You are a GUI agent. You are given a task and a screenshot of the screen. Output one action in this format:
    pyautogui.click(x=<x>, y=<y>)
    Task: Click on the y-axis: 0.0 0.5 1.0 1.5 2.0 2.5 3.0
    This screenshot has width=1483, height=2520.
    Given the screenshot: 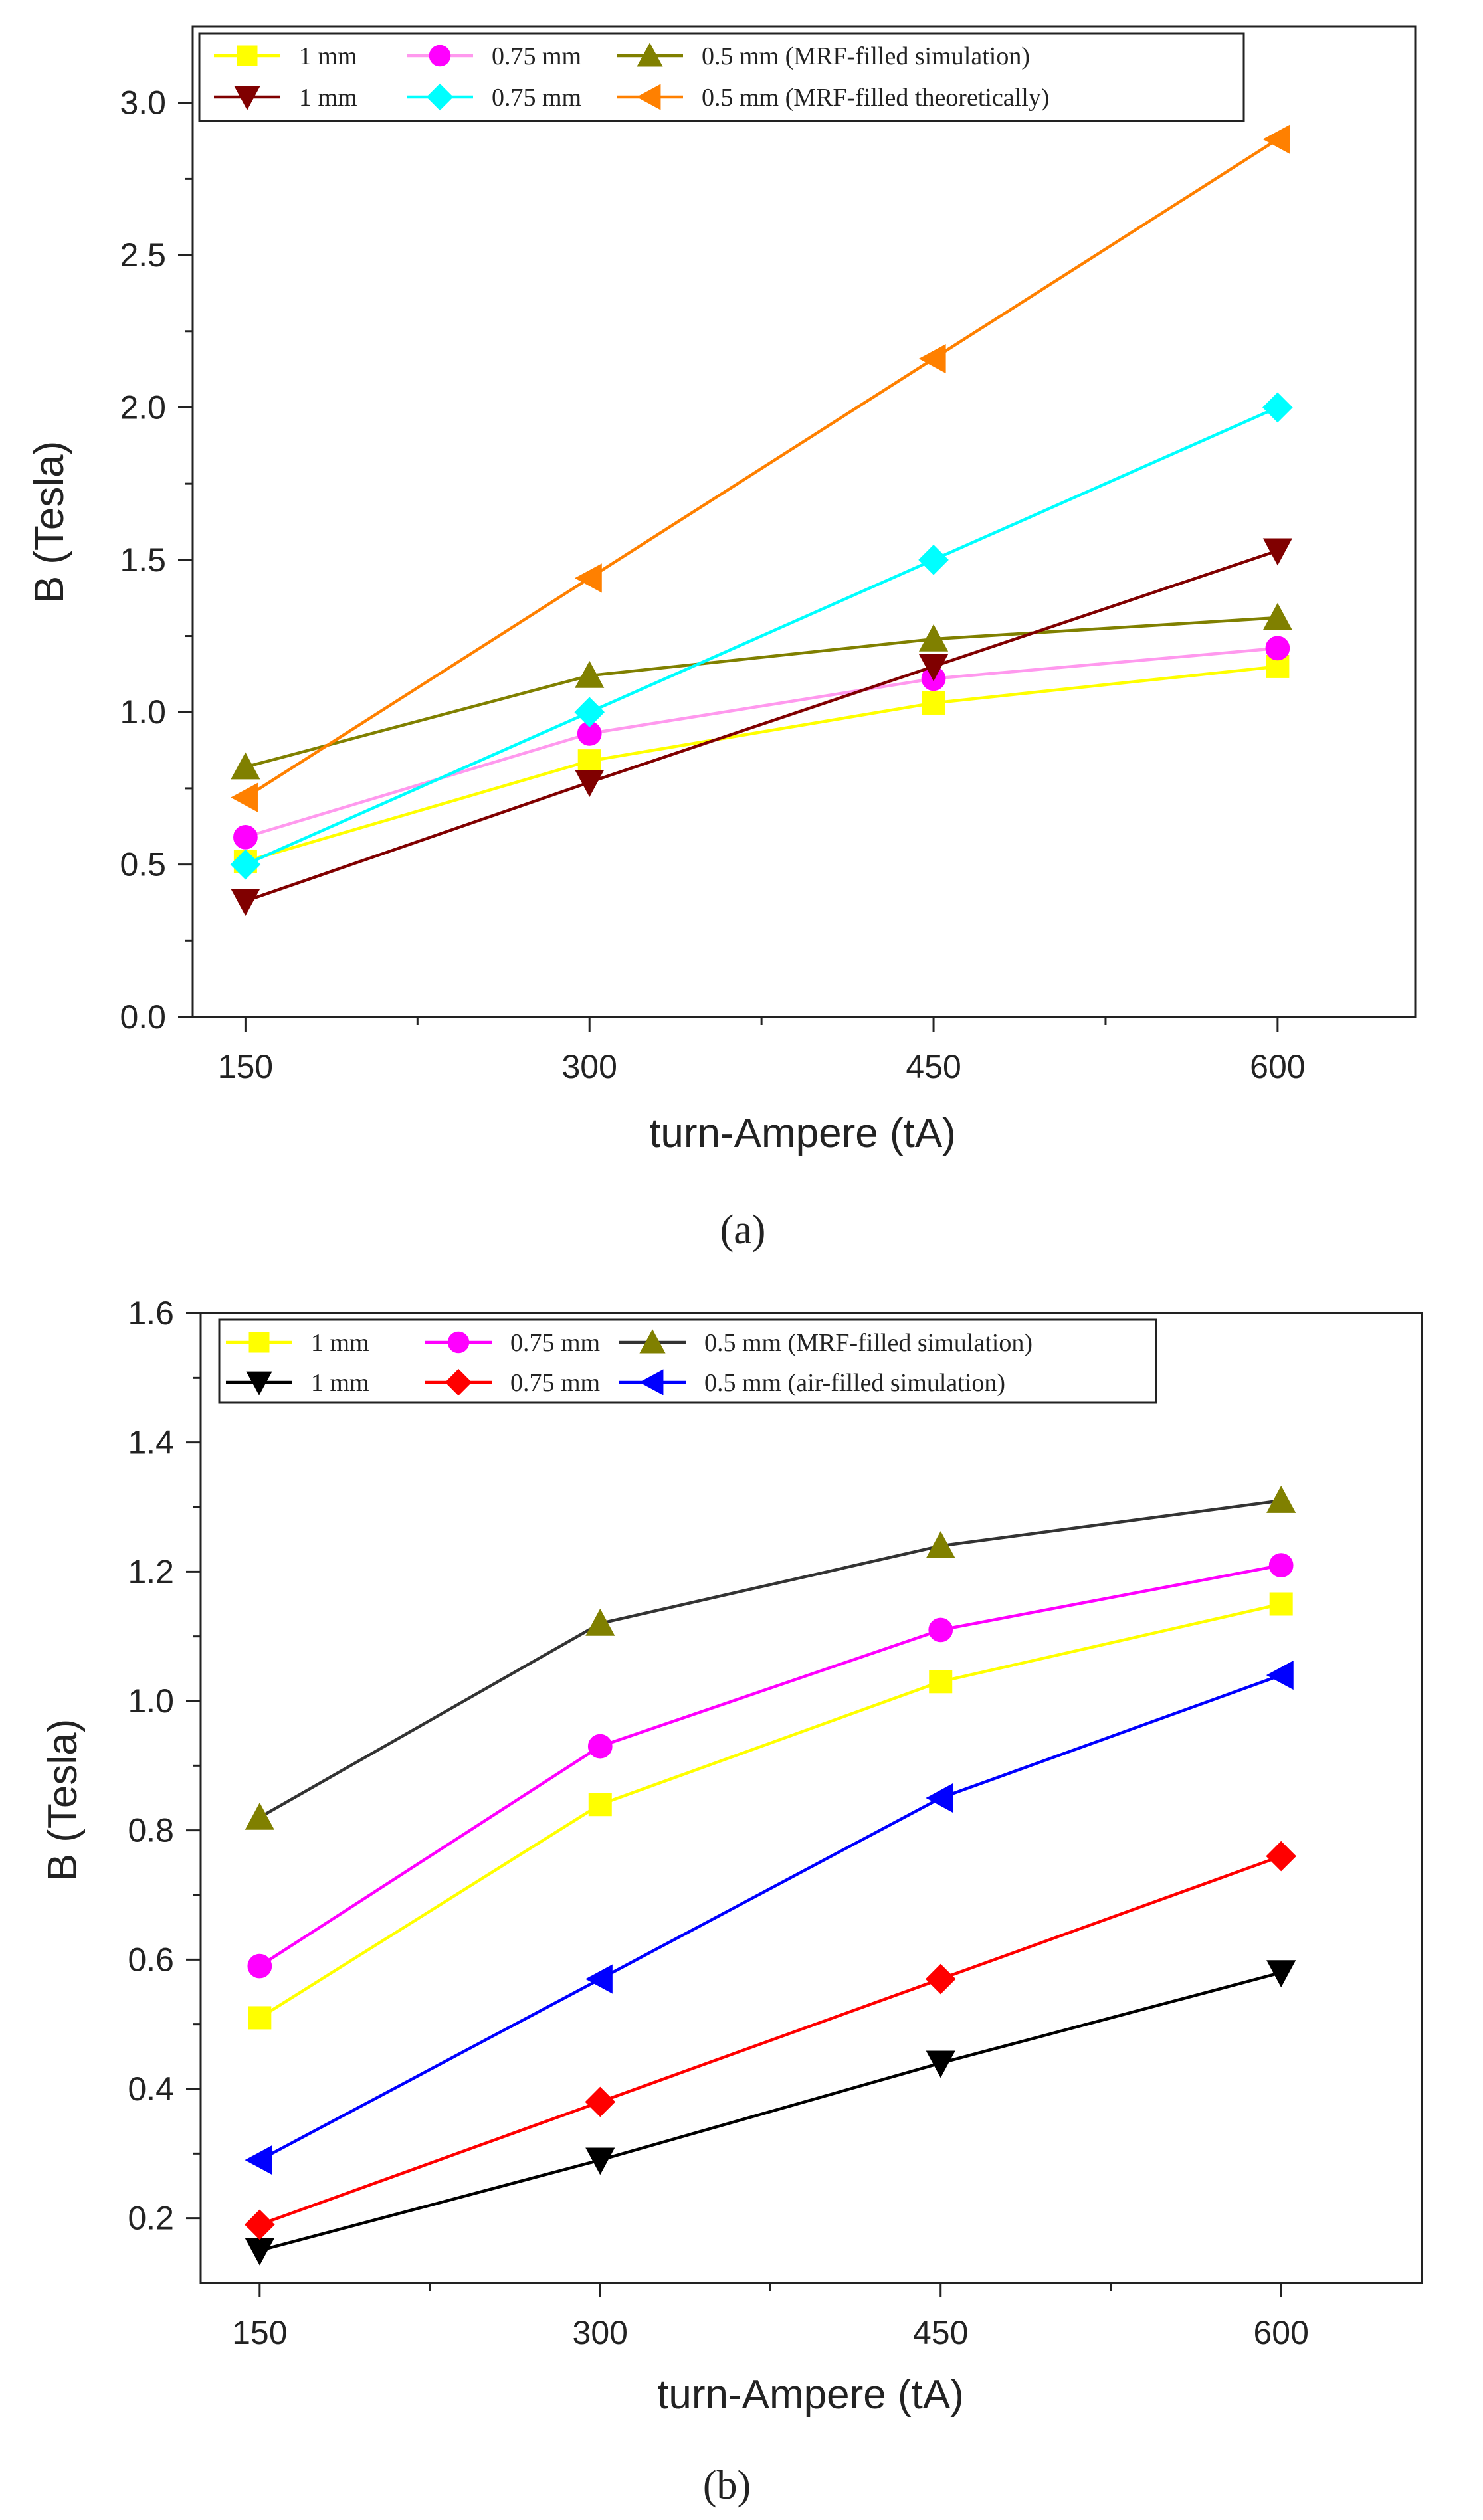 What is the action you would take?
    pyautogui.click(x=157, y=559)
    